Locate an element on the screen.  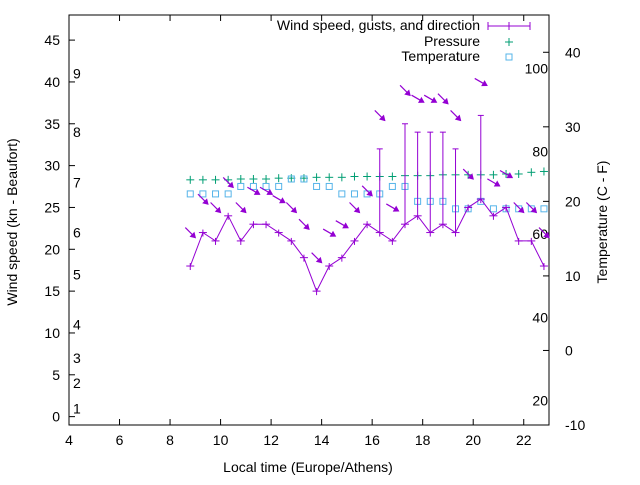
y-tick-label: 0 is located at coordinates (56, 417).